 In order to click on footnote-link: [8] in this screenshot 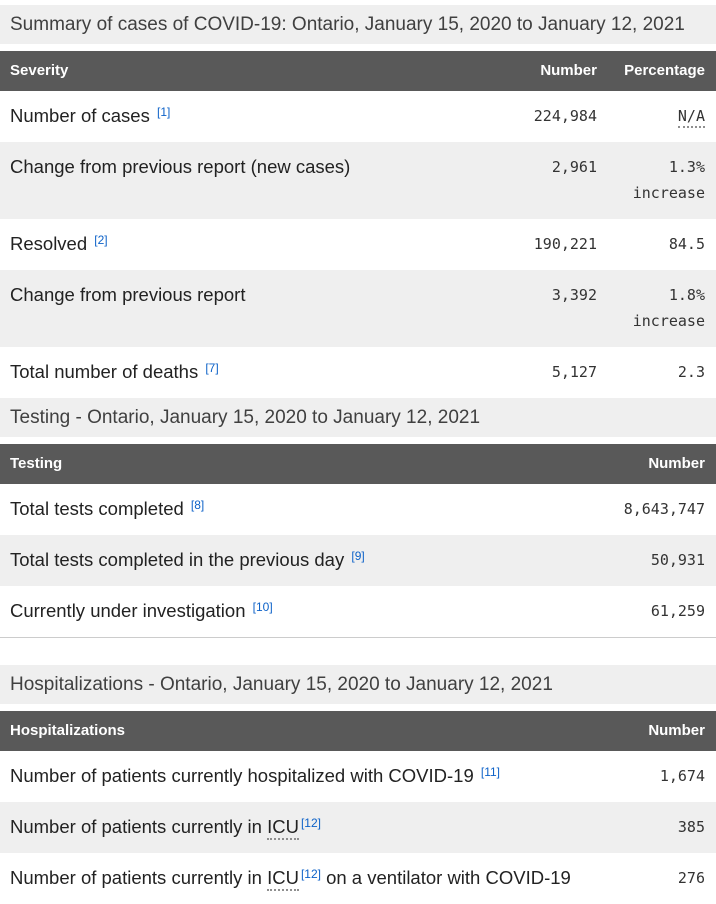, I will do `click(197, 505)`.